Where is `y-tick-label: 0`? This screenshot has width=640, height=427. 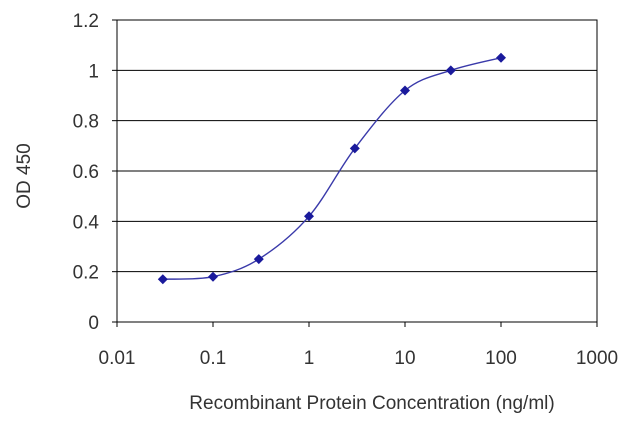
y-tick-label: 0 is located at coordinates (93, 323).